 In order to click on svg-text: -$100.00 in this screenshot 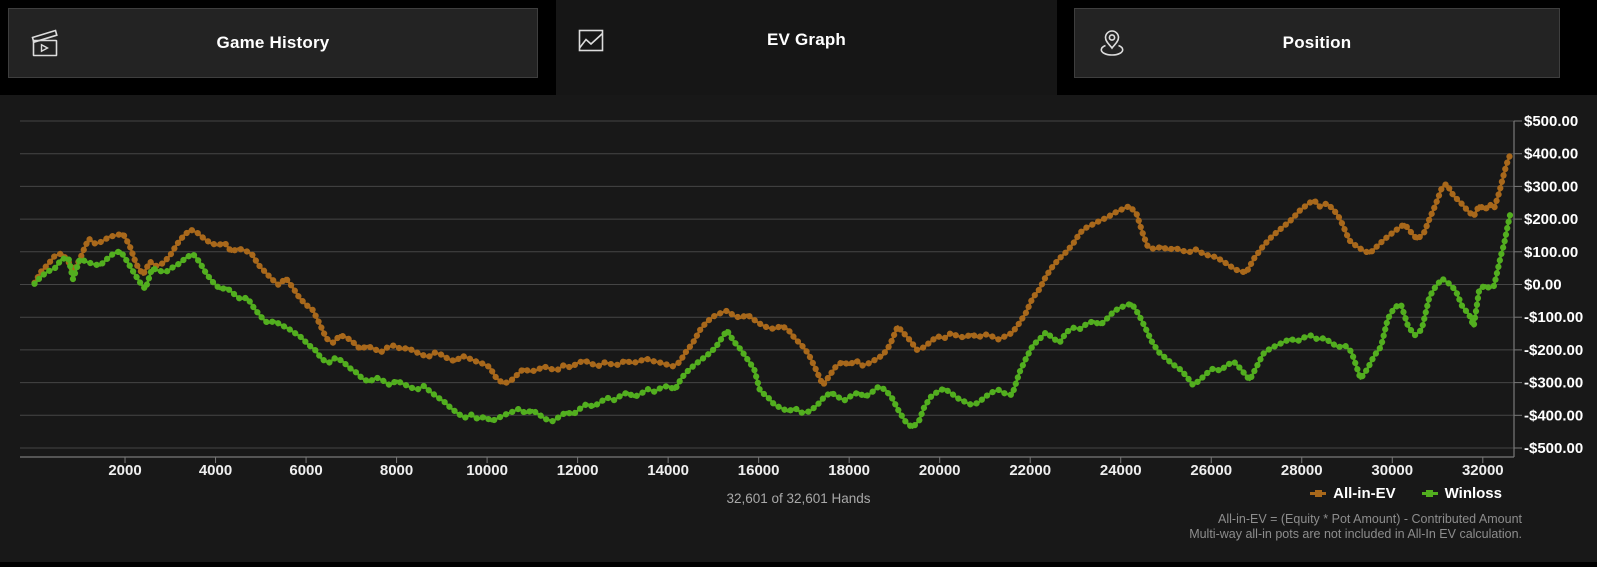, I will do `click(1553, 317)`.